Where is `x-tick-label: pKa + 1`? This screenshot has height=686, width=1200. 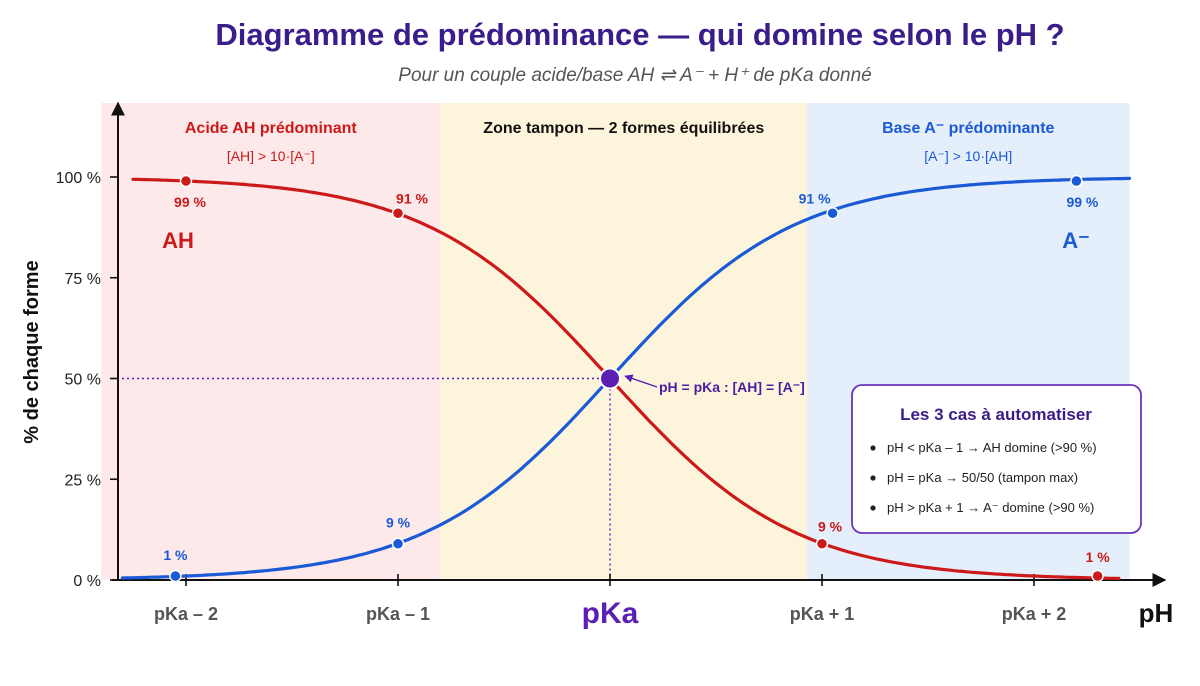
x-tick-label: pKa + 1 is located at coordinates (822, 614).